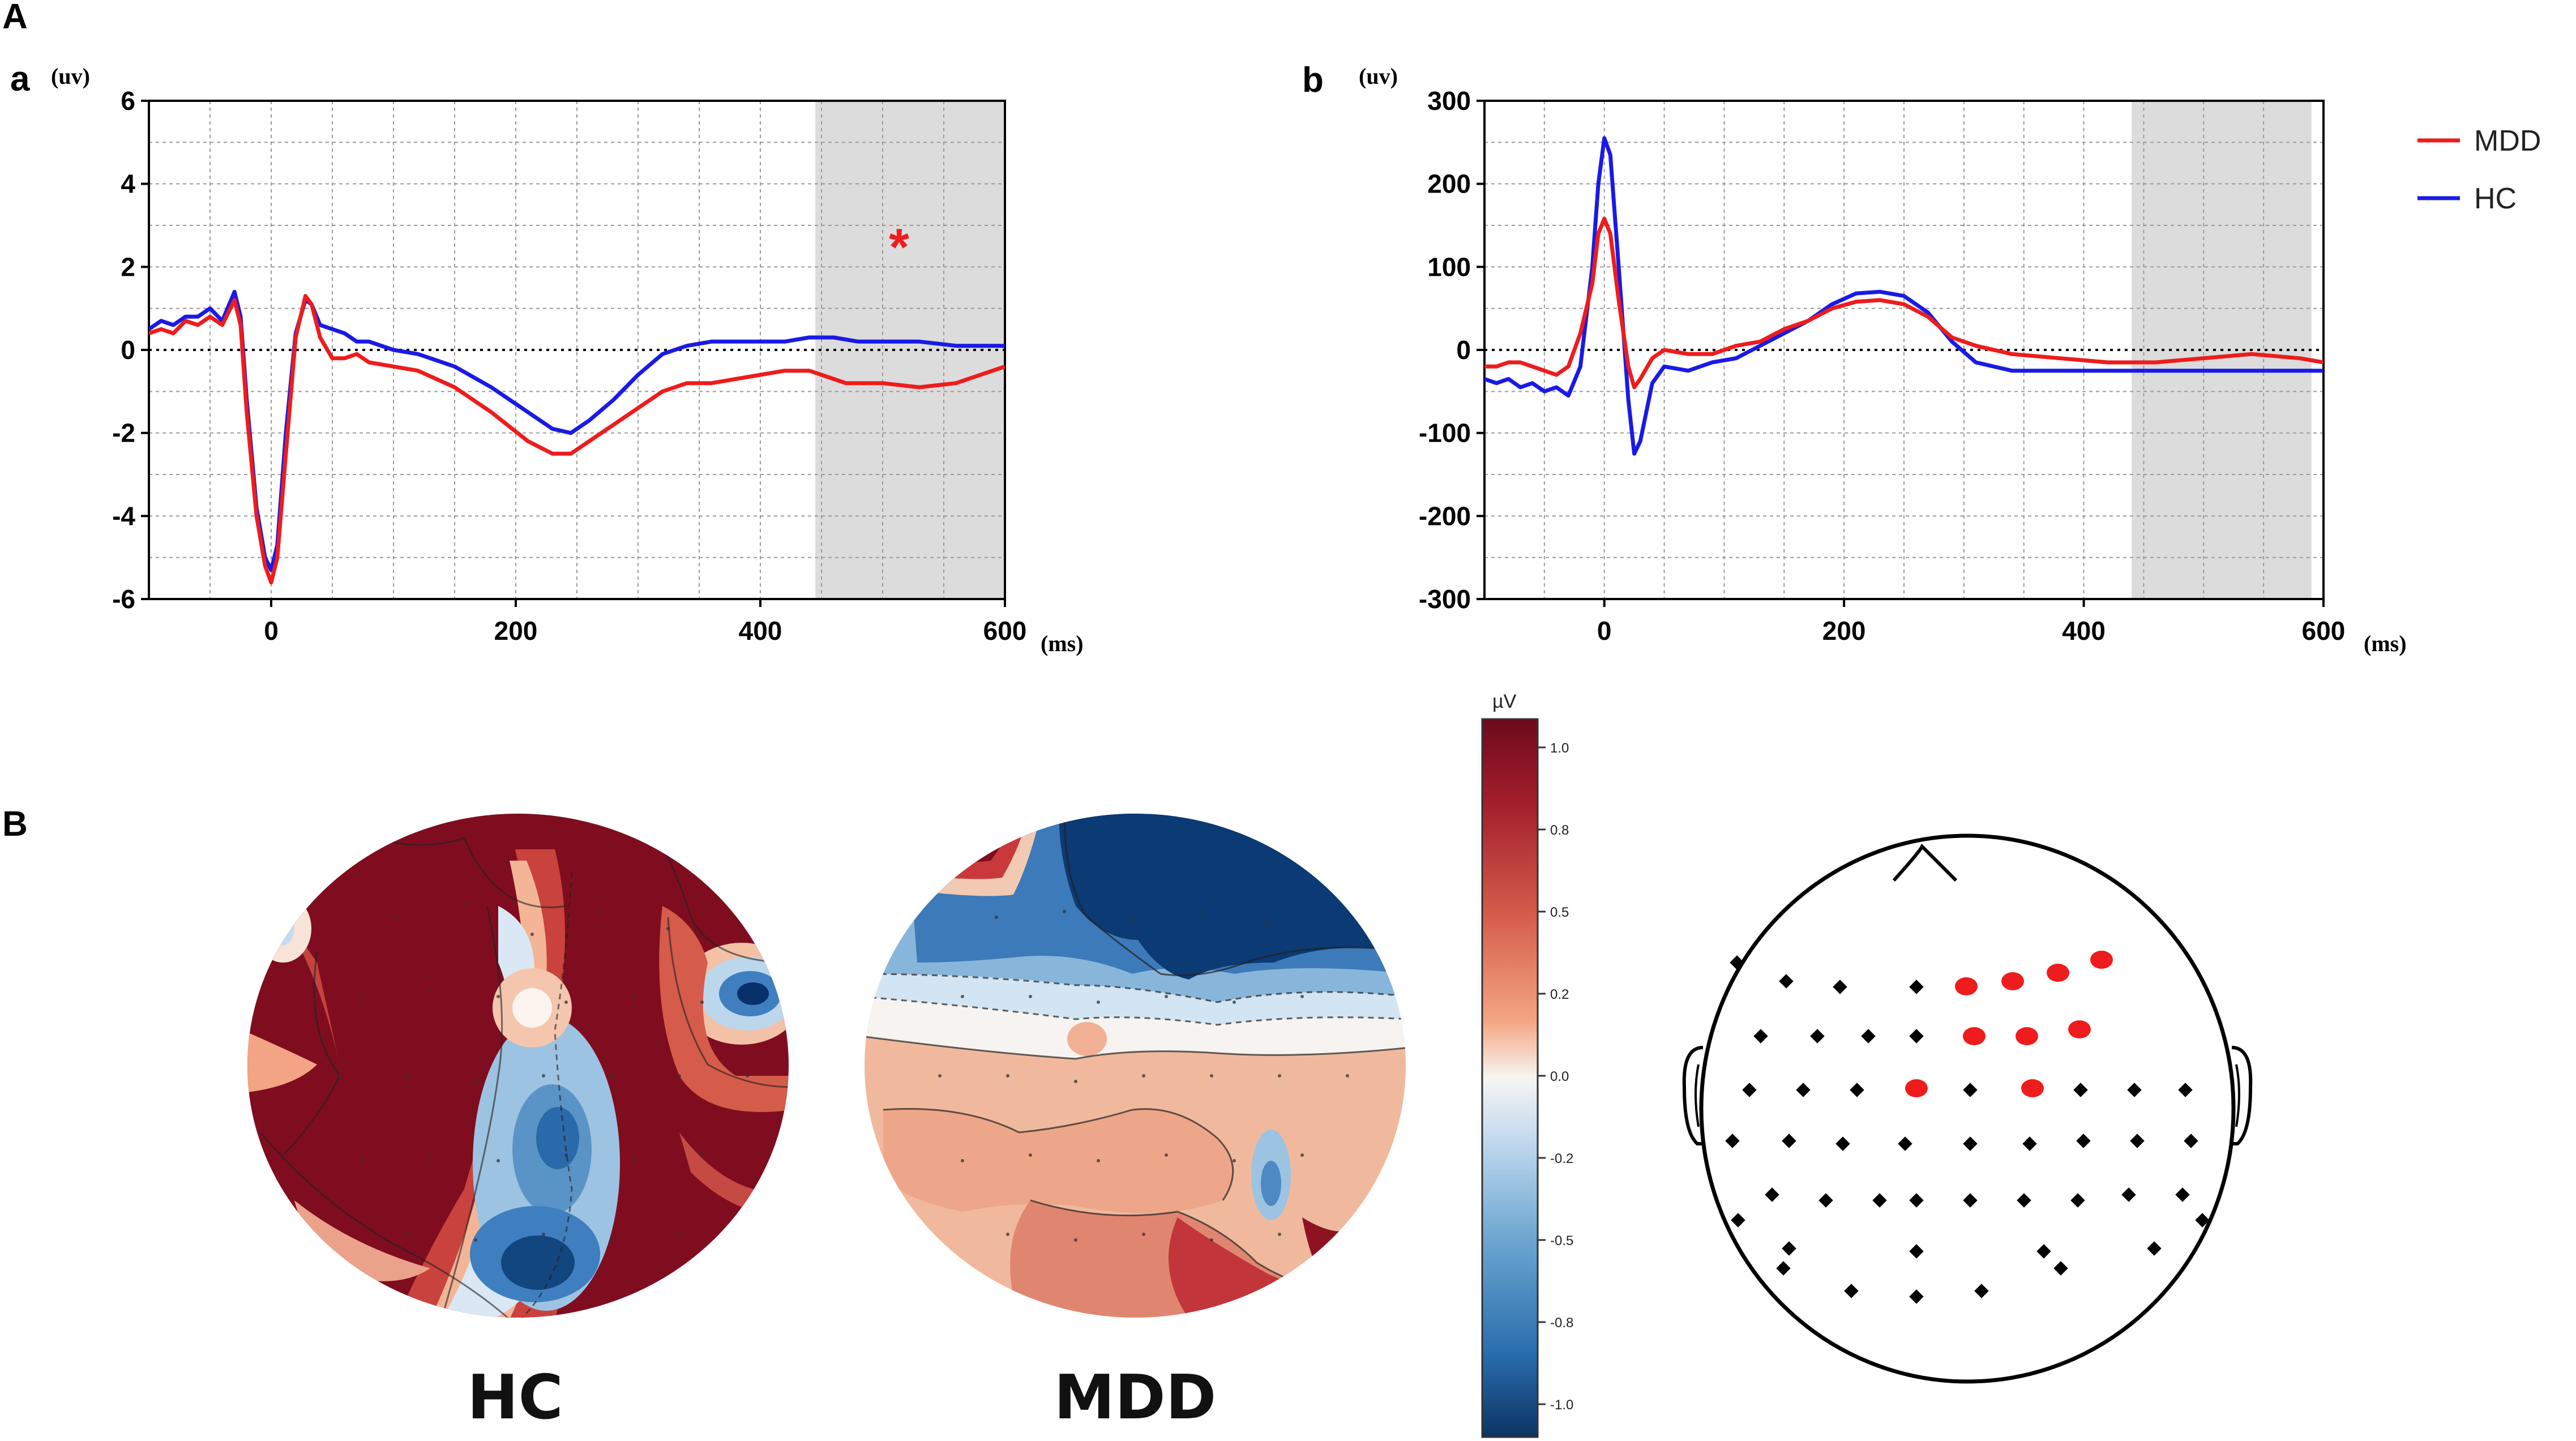 The height and width of the screenshot is (1441, 2576). Describe the element at coordinates (910, 350) in the screenshot. I see `chart-a-shaded-window` at that location.